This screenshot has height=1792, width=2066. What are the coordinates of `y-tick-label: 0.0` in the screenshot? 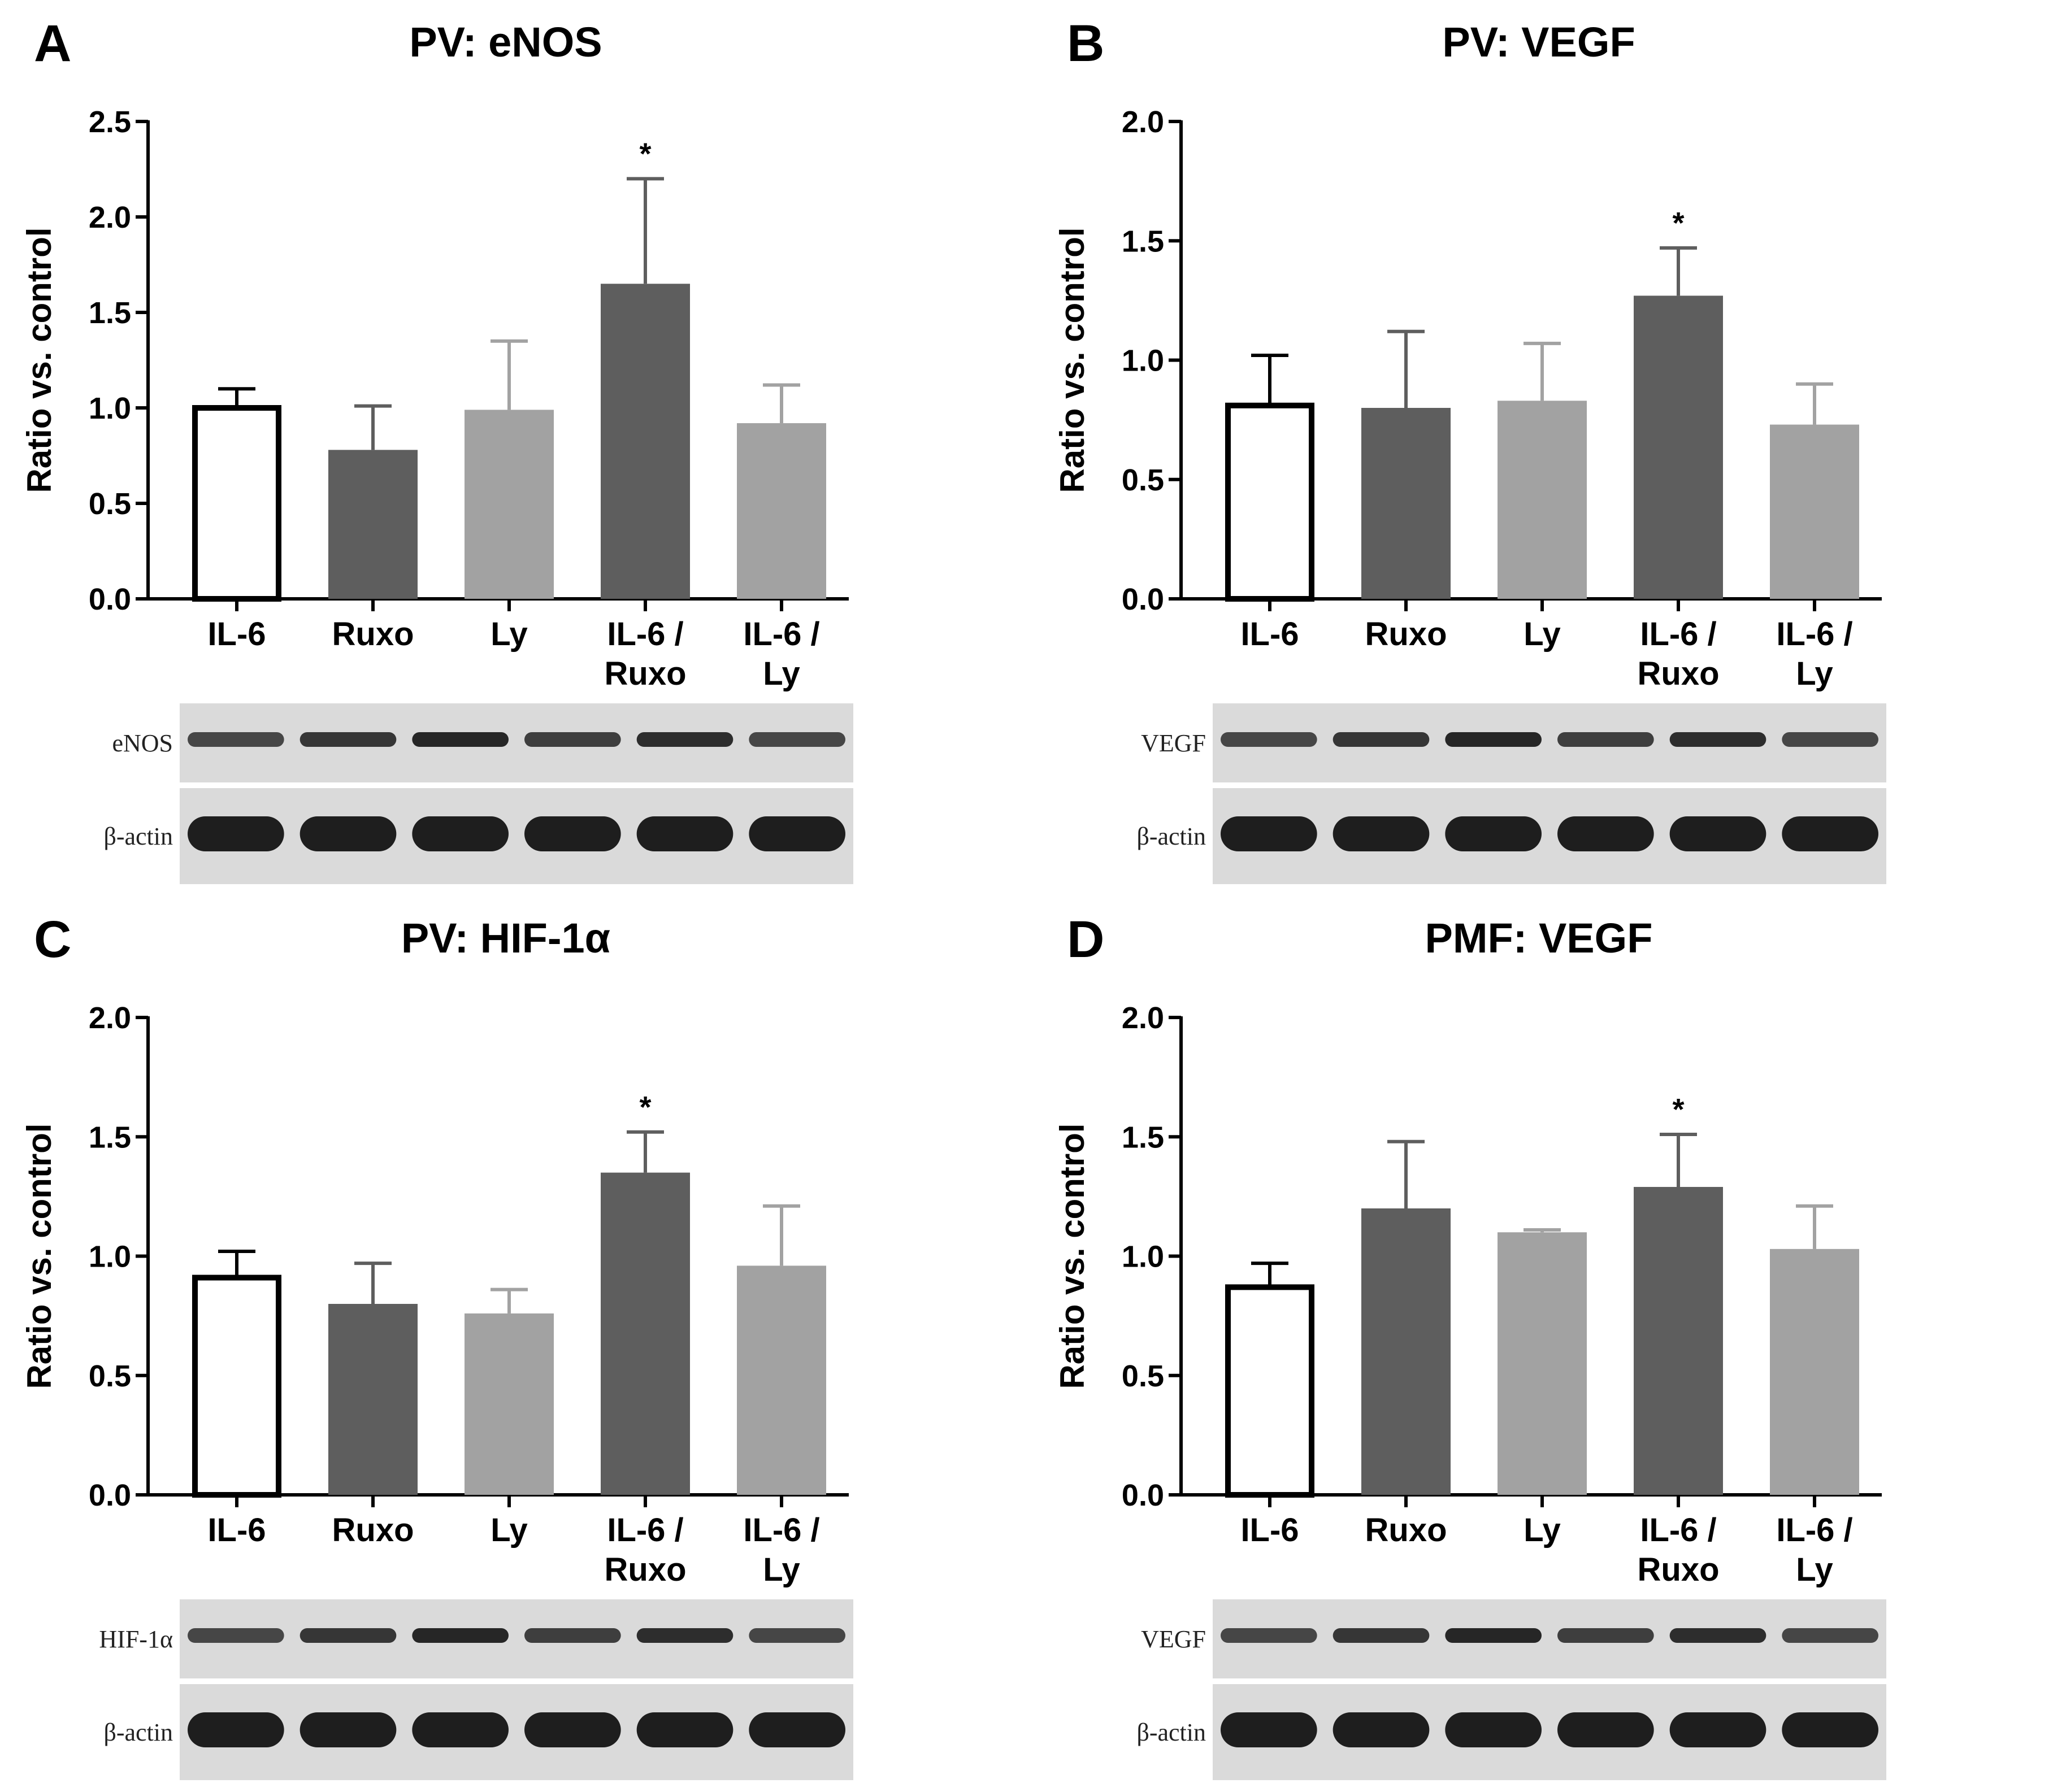 It's located at (1143, 1495).